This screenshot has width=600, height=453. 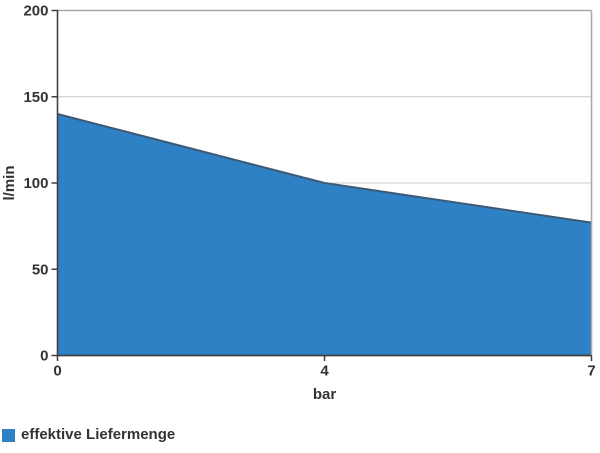 I want to click on x-tick-label: 0, so click(x=57, y=371).